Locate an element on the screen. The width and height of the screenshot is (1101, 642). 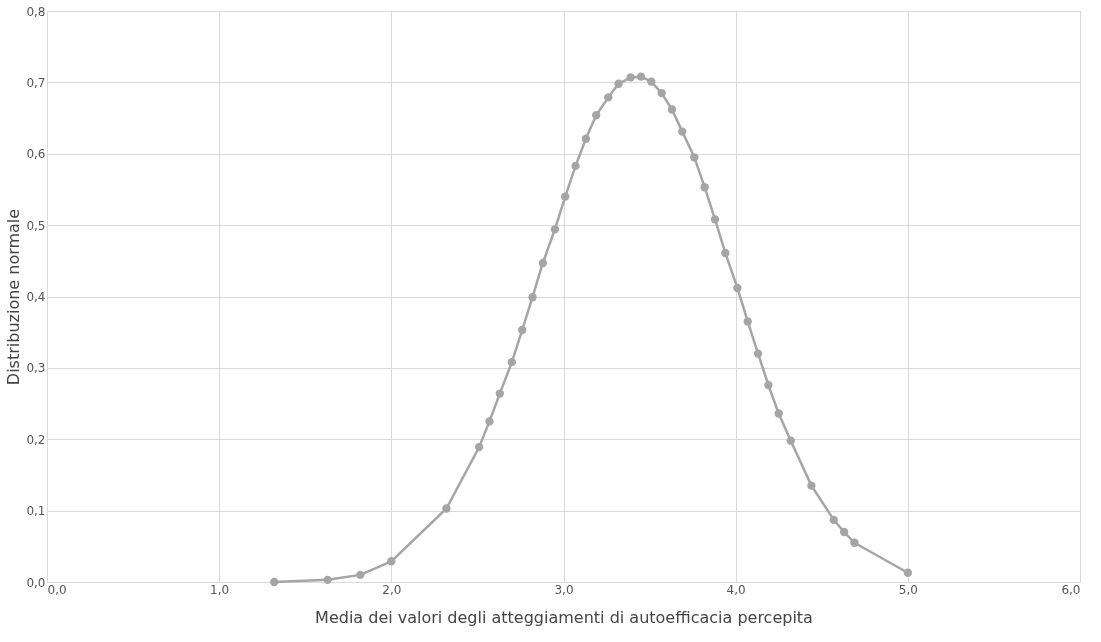
y-tick-label: 0,6 is located at coordinates (36, 154).